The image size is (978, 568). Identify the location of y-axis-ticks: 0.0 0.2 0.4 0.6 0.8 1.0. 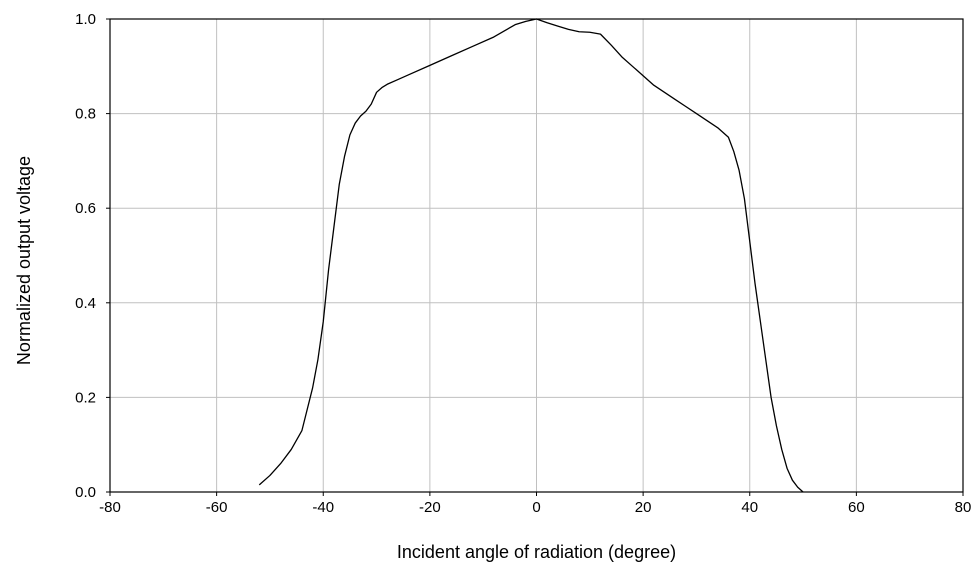
(92, 256).